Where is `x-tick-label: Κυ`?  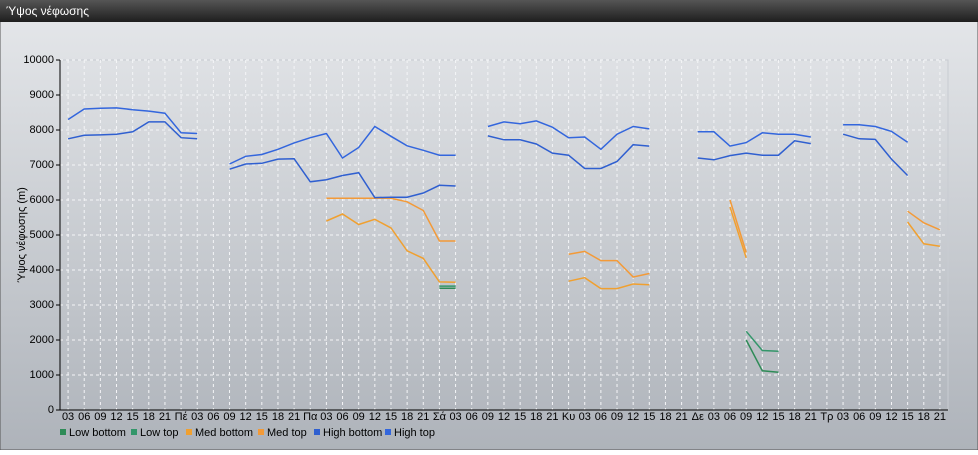 x-tick-label: Κυ is located at coordinates (568, 417).